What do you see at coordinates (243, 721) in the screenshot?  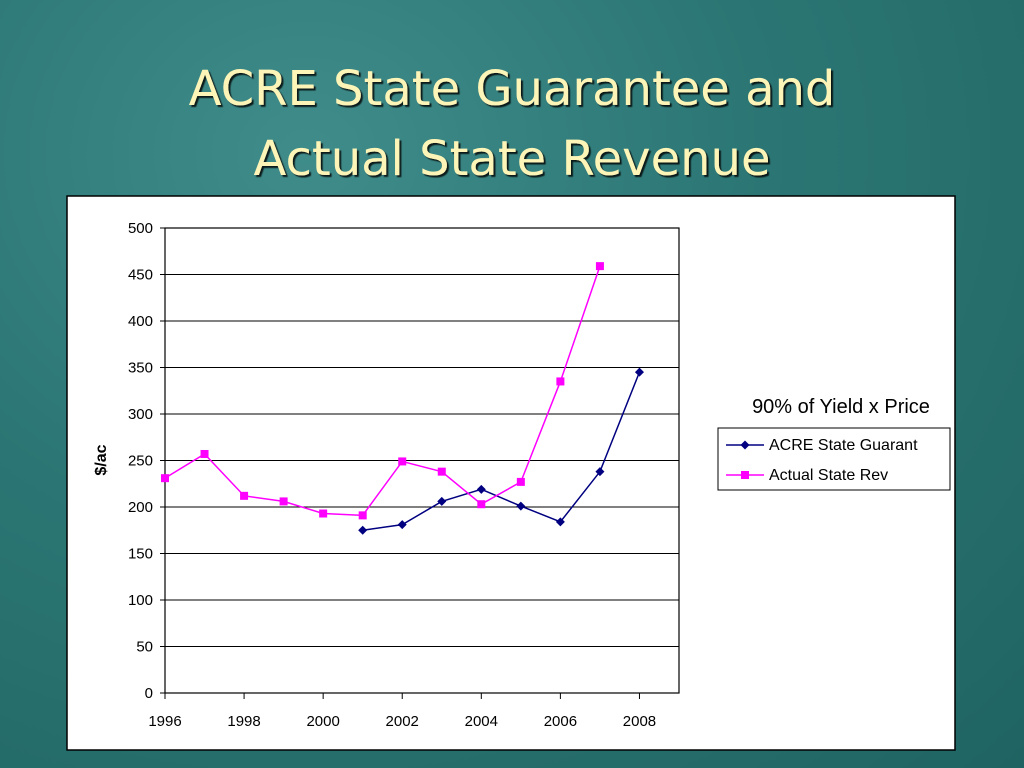 I see `x-tick-label: 1998` at bounding box center [243, 721].